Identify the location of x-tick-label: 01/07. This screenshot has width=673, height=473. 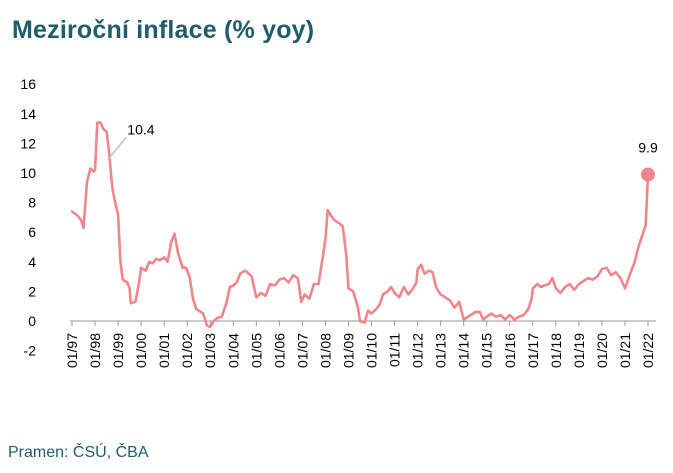
(302, 350).